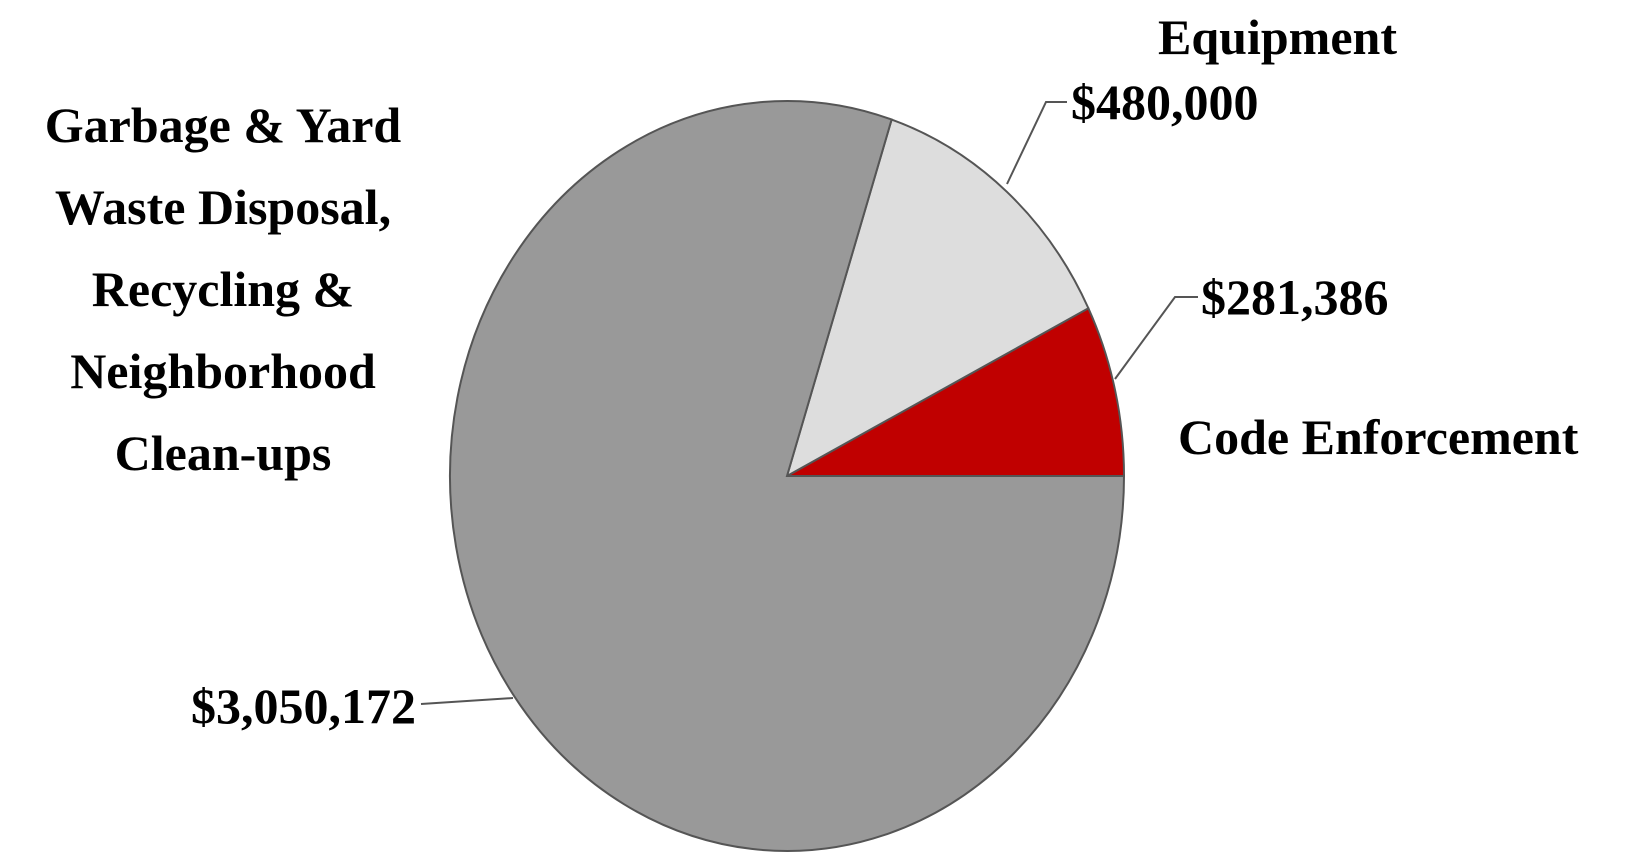  Describe the element at coordinates (303, 706) in the screenshot. I see `value-label: $3,050,172` at that location.